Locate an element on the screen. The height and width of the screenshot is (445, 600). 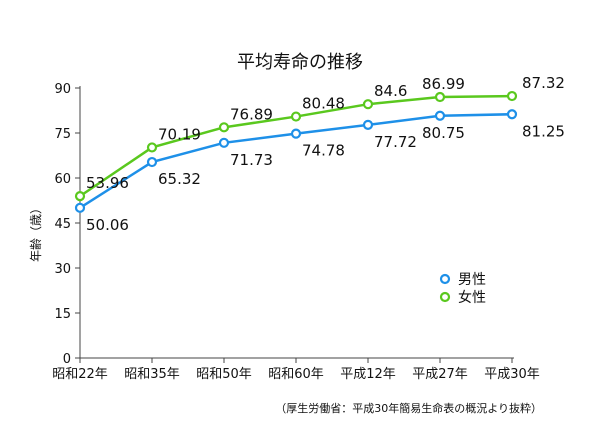
y-tick-label: 45 is located at coordinates (62, 224).